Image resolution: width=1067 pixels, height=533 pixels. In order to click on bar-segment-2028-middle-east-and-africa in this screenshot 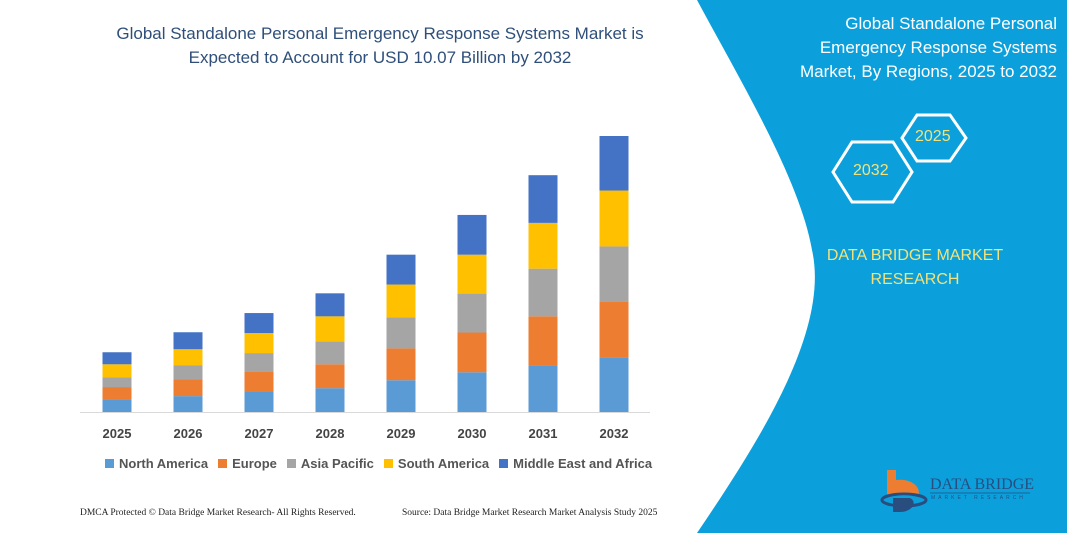, I will do `click(330, 305)`.